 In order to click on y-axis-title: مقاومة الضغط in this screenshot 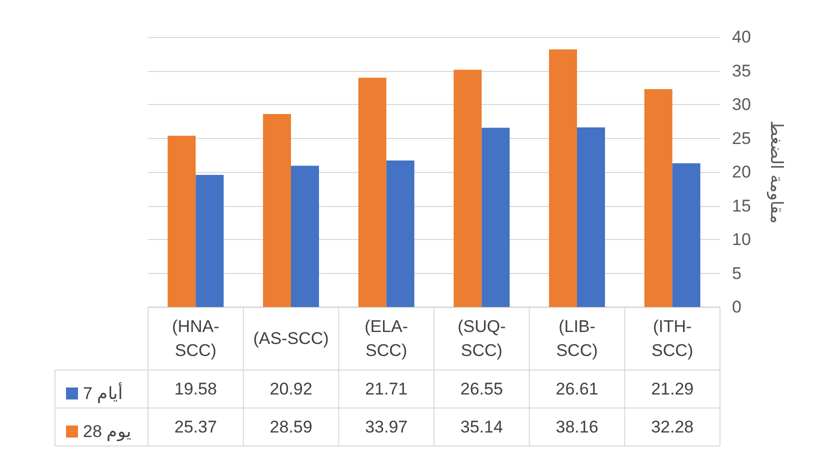, I will do `click(776, 172)`.